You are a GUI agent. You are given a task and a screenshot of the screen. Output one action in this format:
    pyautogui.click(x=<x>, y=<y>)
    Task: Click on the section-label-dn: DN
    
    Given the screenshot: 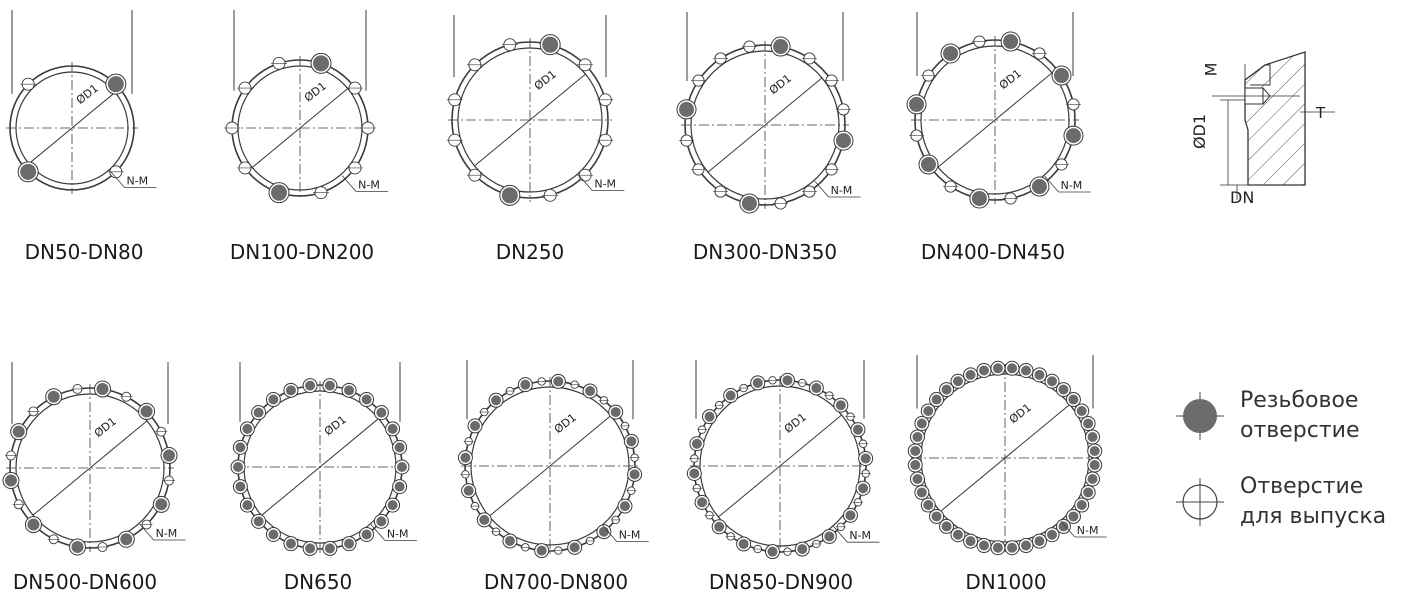 What is the action you would take?
    pyautogui.click(x=1242, y=197)
    